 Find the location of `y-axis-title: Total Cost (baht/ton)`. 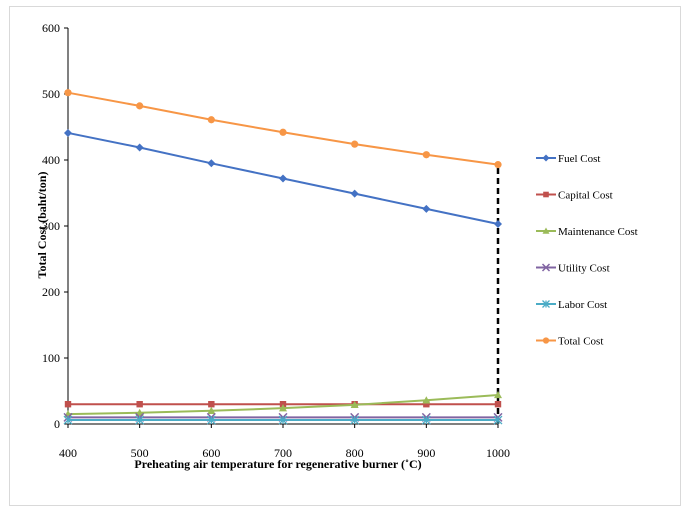

y-axis-title: Total Cost (baht/ton) is located at coordinates (42, 225).